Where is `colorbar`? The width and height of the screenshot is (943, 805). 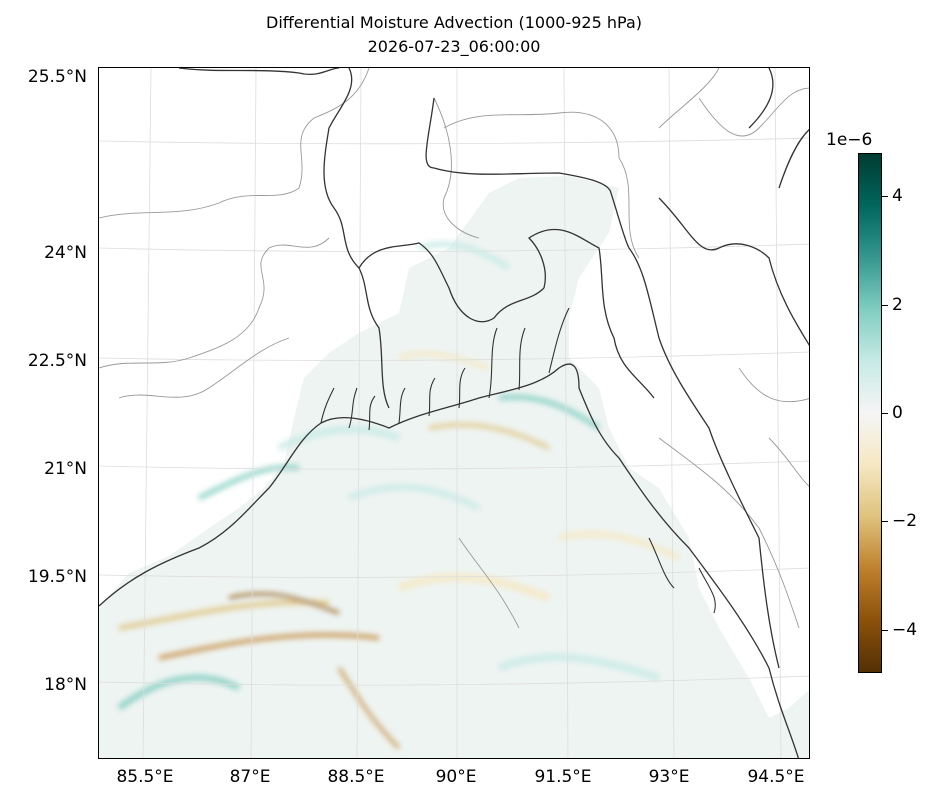 colorbar is located at coordinates (870, 413).